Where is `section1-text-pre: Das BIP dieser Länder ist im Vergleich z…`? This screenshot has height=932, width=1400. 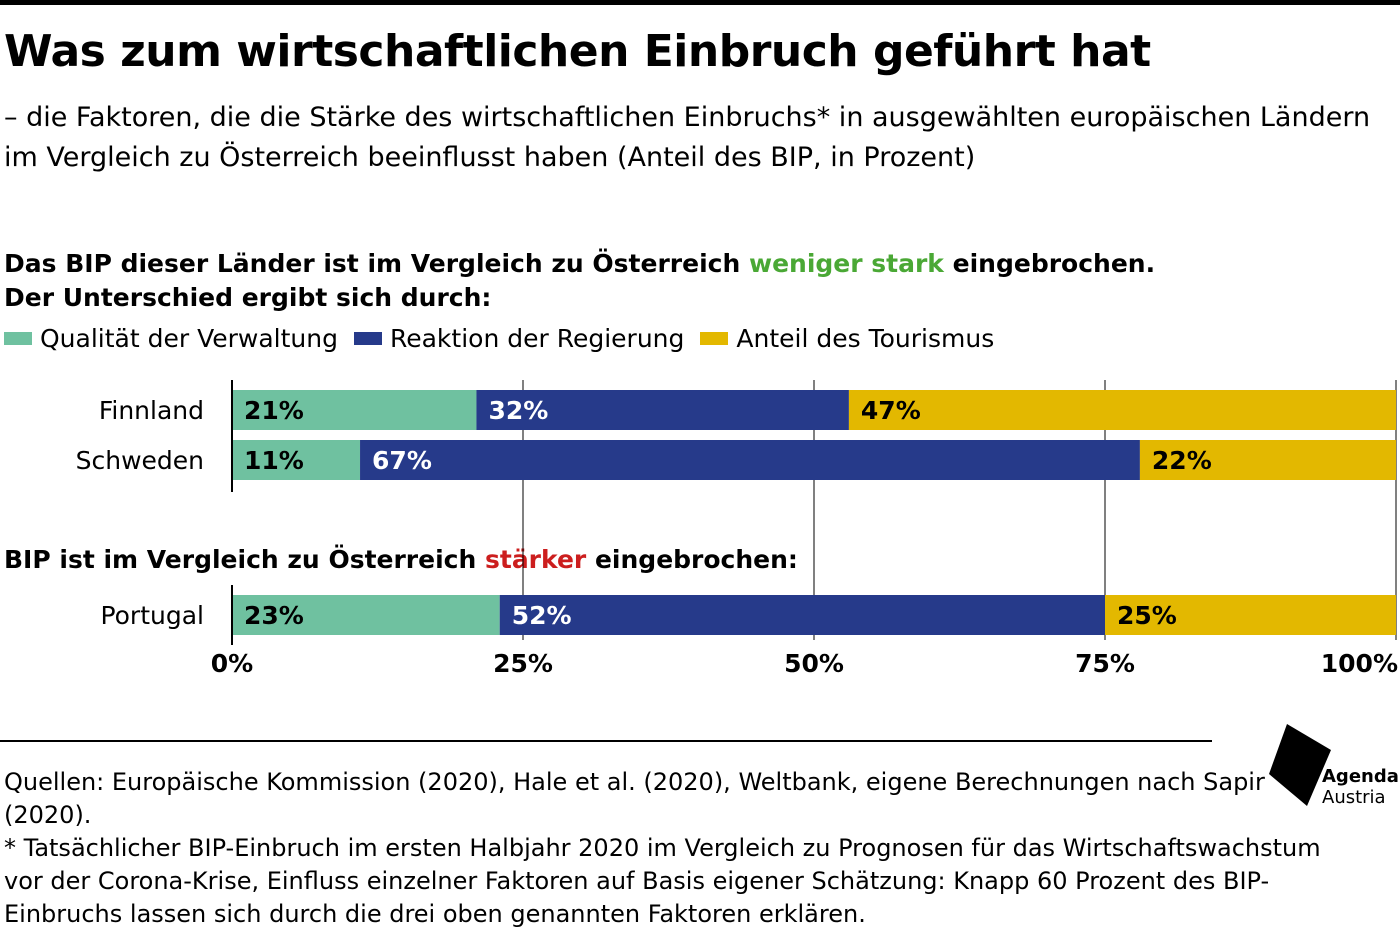 section1-text-pre: Das BIP dieser Länder ist im Vergleich z… is located at coordinates (376, 263).